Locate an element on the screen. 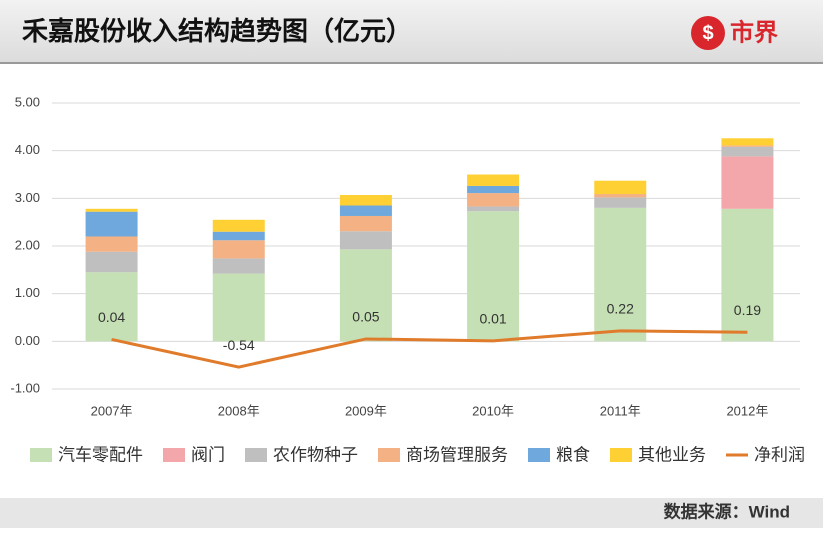  data-label: 0.22 is located at coordinates (620, 309).